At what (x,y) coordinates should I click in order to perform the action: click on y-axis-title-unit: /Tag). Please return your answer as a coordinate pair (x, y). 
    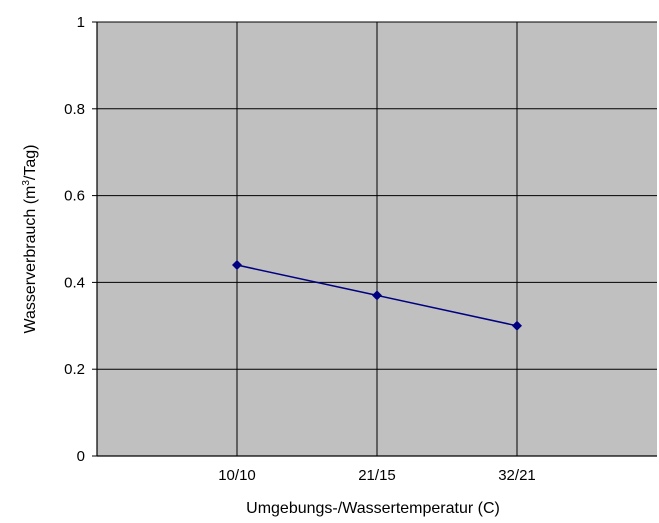
    Looking at the image, I should click on (30, 162).